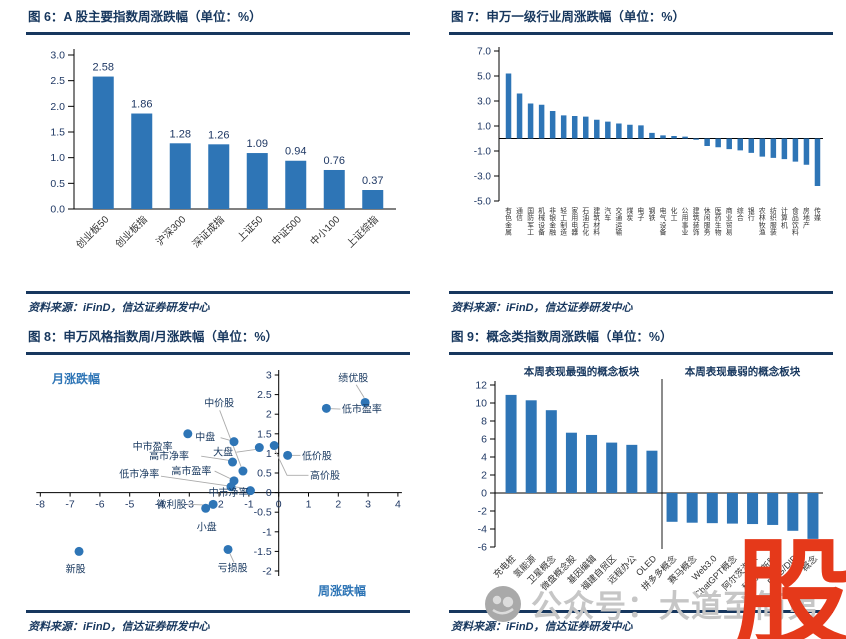 This screenshot has height=639, width=846. What do you see at coordinates (324, 230) in the screenshot?
I see `svg-text: 中小100` at bounding box center [324, 230].